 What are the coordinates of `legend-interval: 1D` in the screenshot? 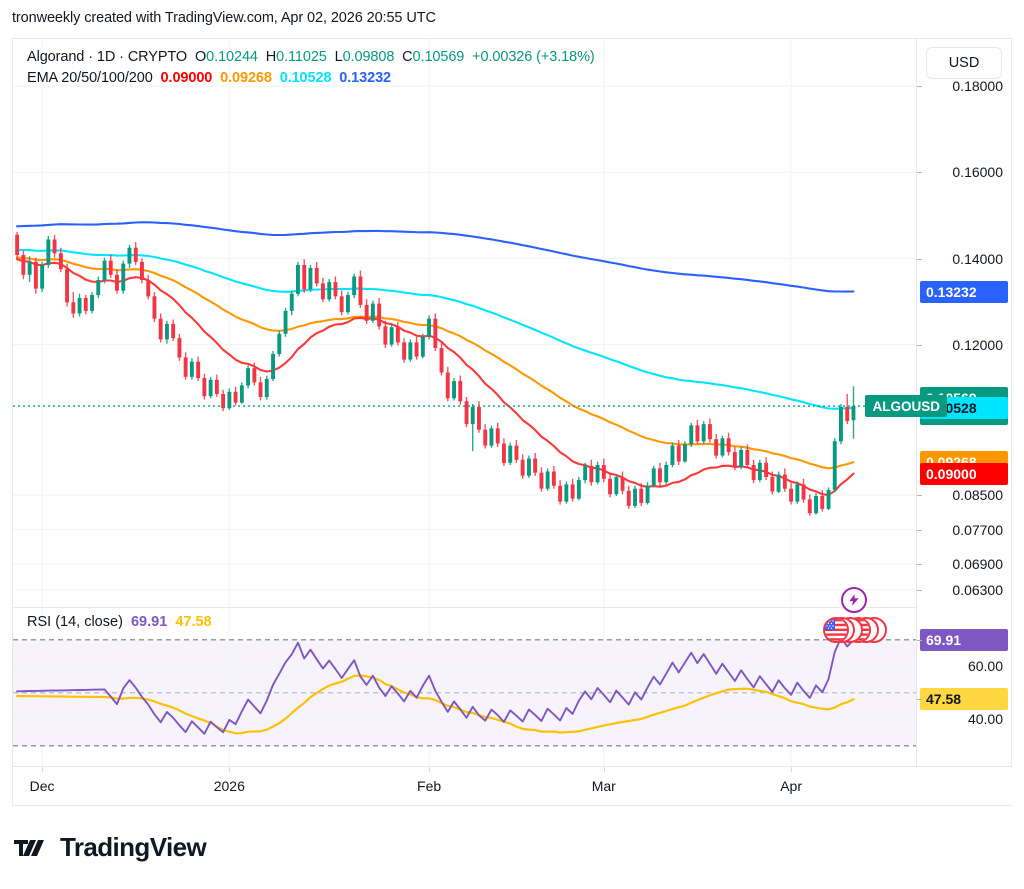 It's located at (106, 57).